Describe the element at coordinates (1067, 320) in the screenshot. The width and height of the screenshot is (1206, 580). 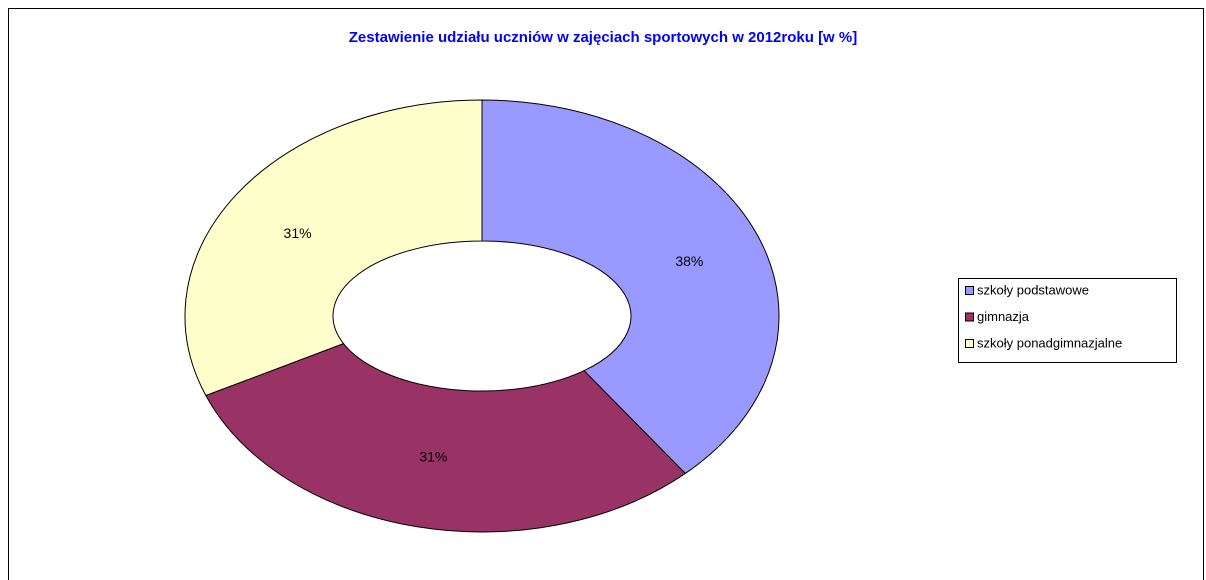
I see `legend-box` at that location.